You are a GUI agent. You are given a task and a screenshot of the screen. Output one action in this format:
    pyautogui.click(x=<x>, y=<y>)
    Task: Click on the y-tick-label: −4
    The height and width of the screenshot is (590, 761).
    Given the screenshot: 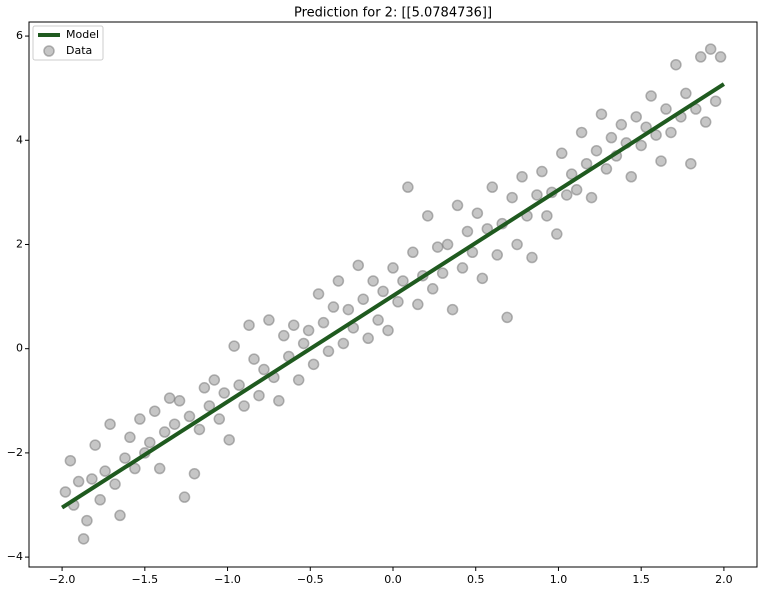 What is the action you would take?
    pyautogui.click(x=15, y=556)
    